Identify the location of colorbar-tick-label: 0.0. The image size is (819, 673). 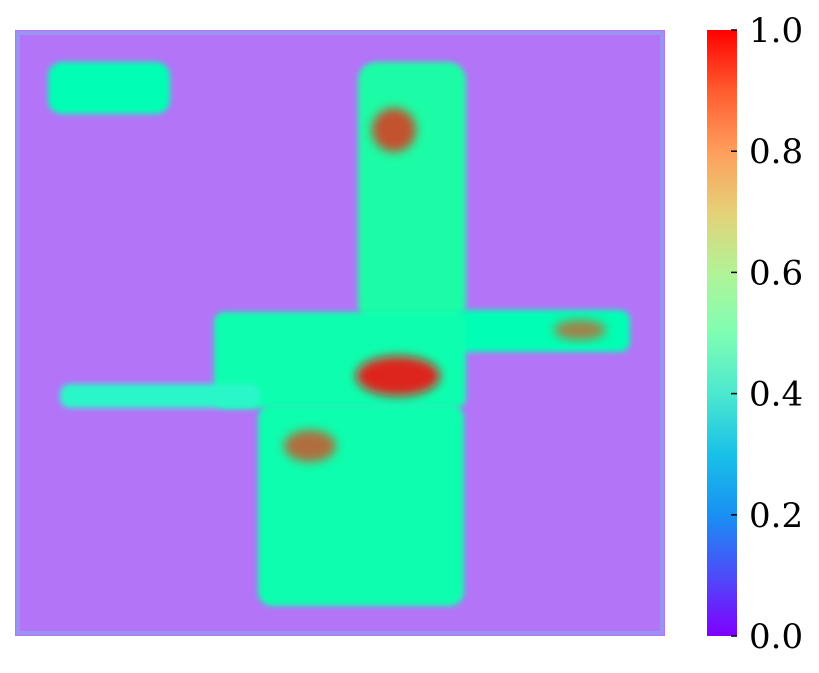
(776, 637).